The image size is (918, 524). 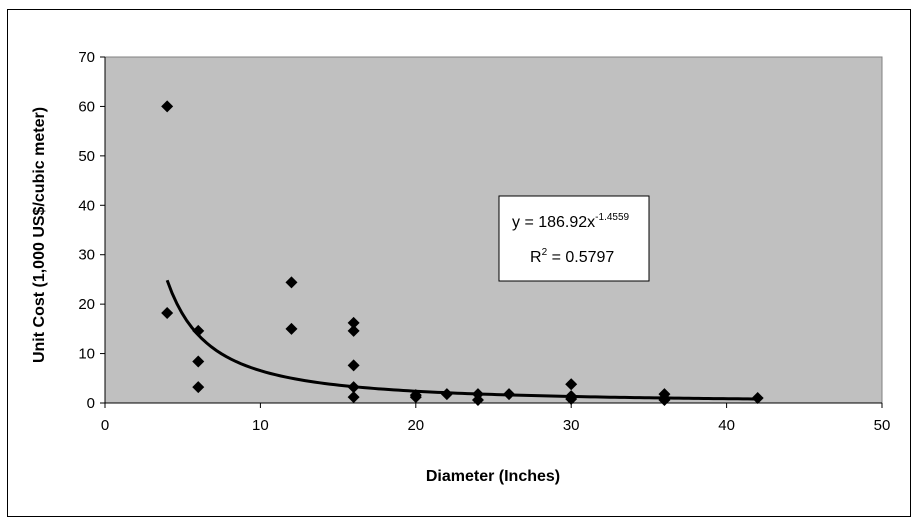 I want to click on x-axis-title: Diameter (Inches), so click(x=493, y=476).